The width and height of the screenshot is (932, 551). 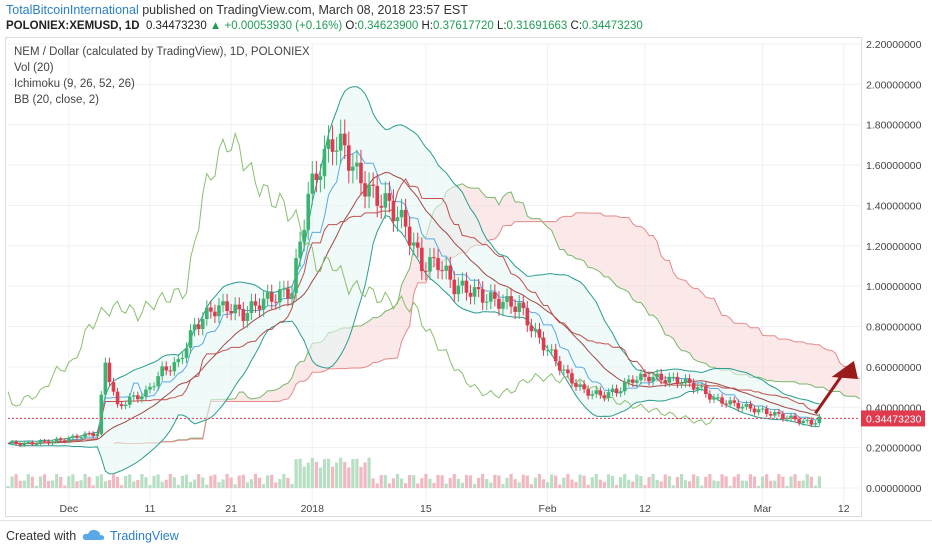 I want to click on x-tick-label: Feb, so click(x=548, y=509).